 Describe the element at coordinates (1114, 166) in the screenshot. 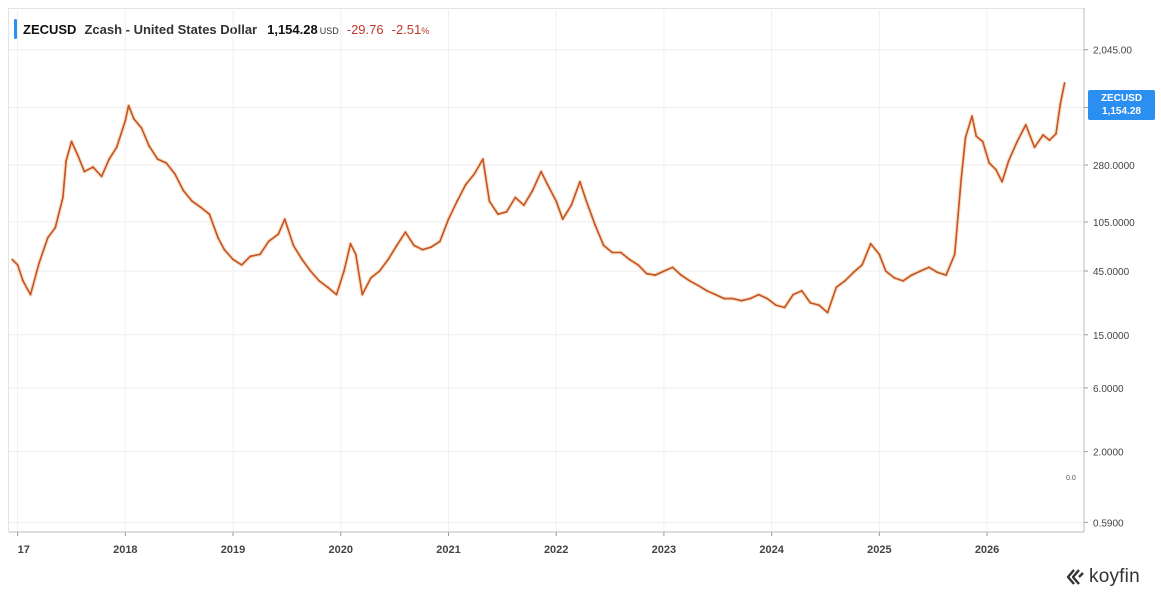

I see `y-tick-label: 280.0000` at that location.